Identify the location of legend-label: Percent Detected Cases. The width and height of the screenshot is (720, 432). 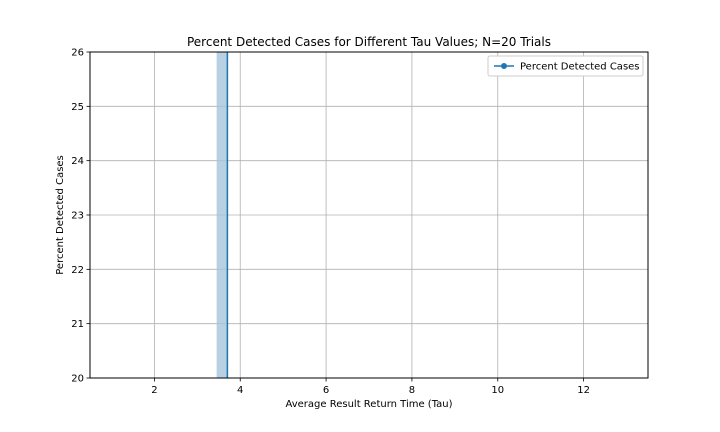
(580, 67).